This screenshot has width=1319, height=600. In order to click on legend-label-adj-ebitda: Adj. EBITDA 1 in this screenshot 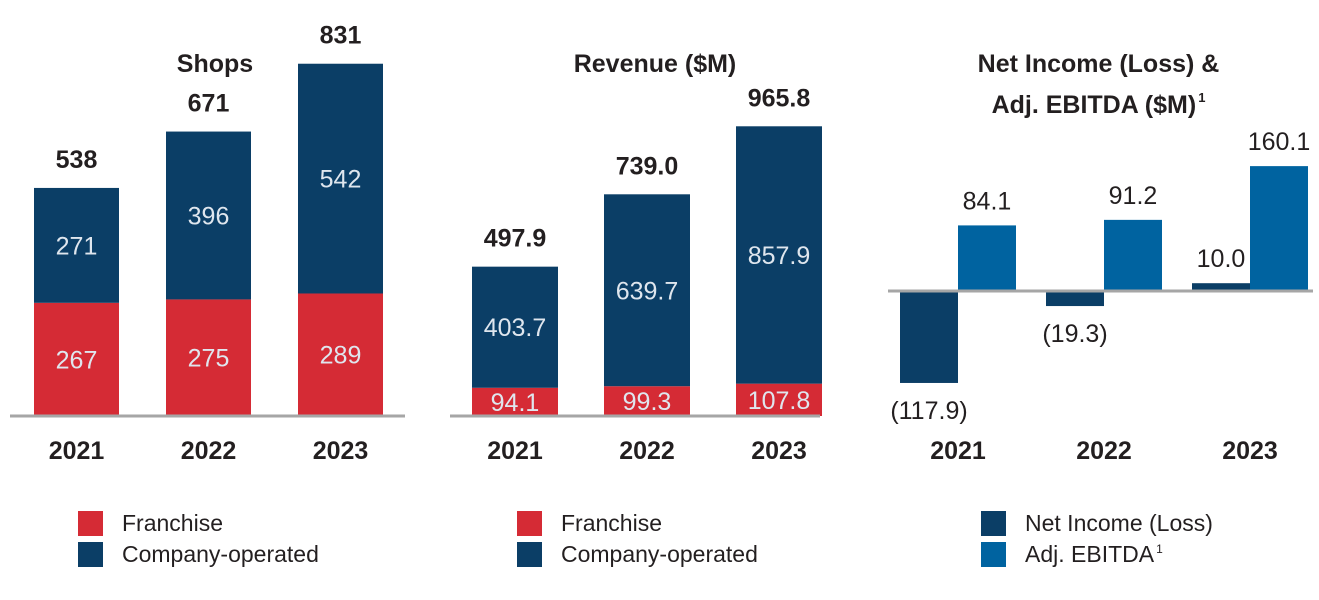, I will do `click(1094, 554)`.